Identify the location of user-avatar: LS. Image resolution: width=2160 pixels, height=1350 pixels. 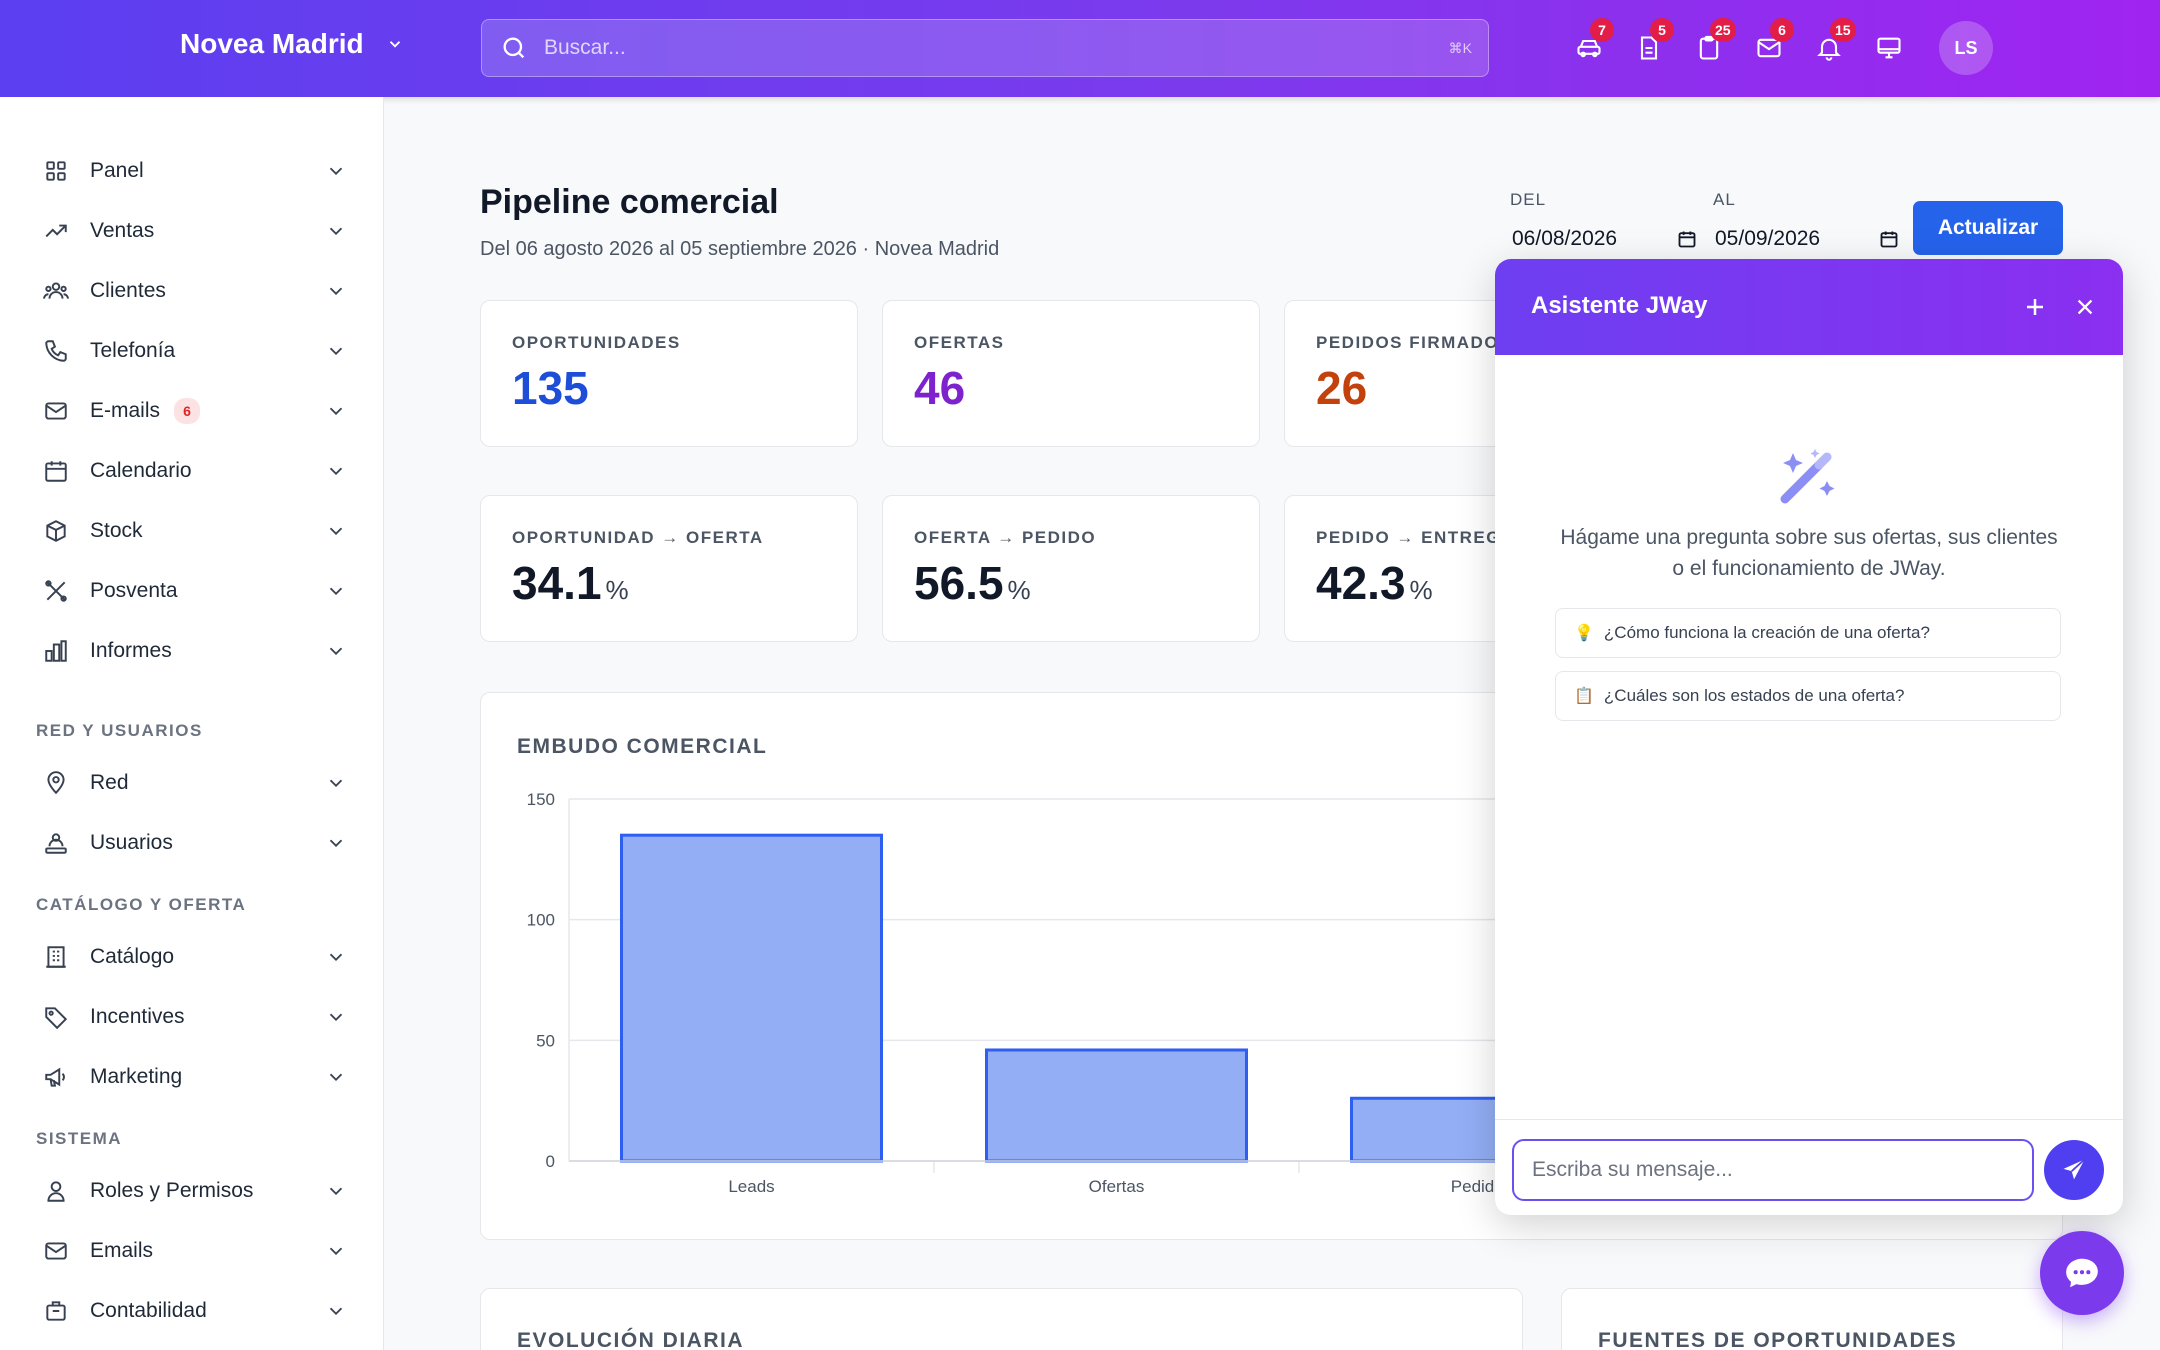
(1966, 48).